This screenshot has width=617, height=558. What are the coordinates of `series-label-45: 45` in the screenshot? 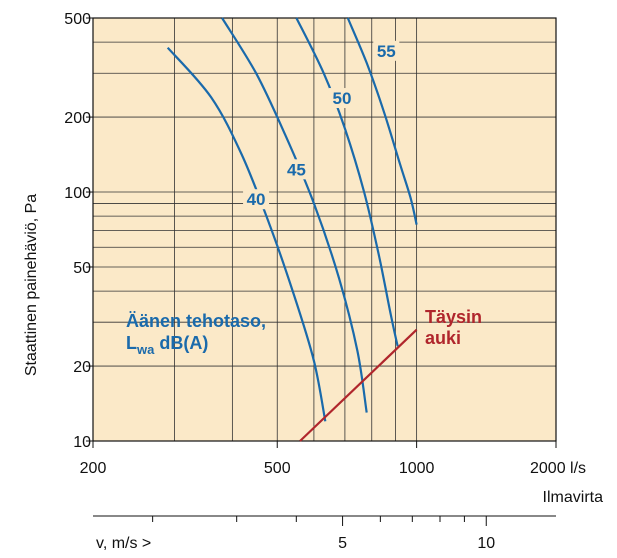 It's located at (296, 169).